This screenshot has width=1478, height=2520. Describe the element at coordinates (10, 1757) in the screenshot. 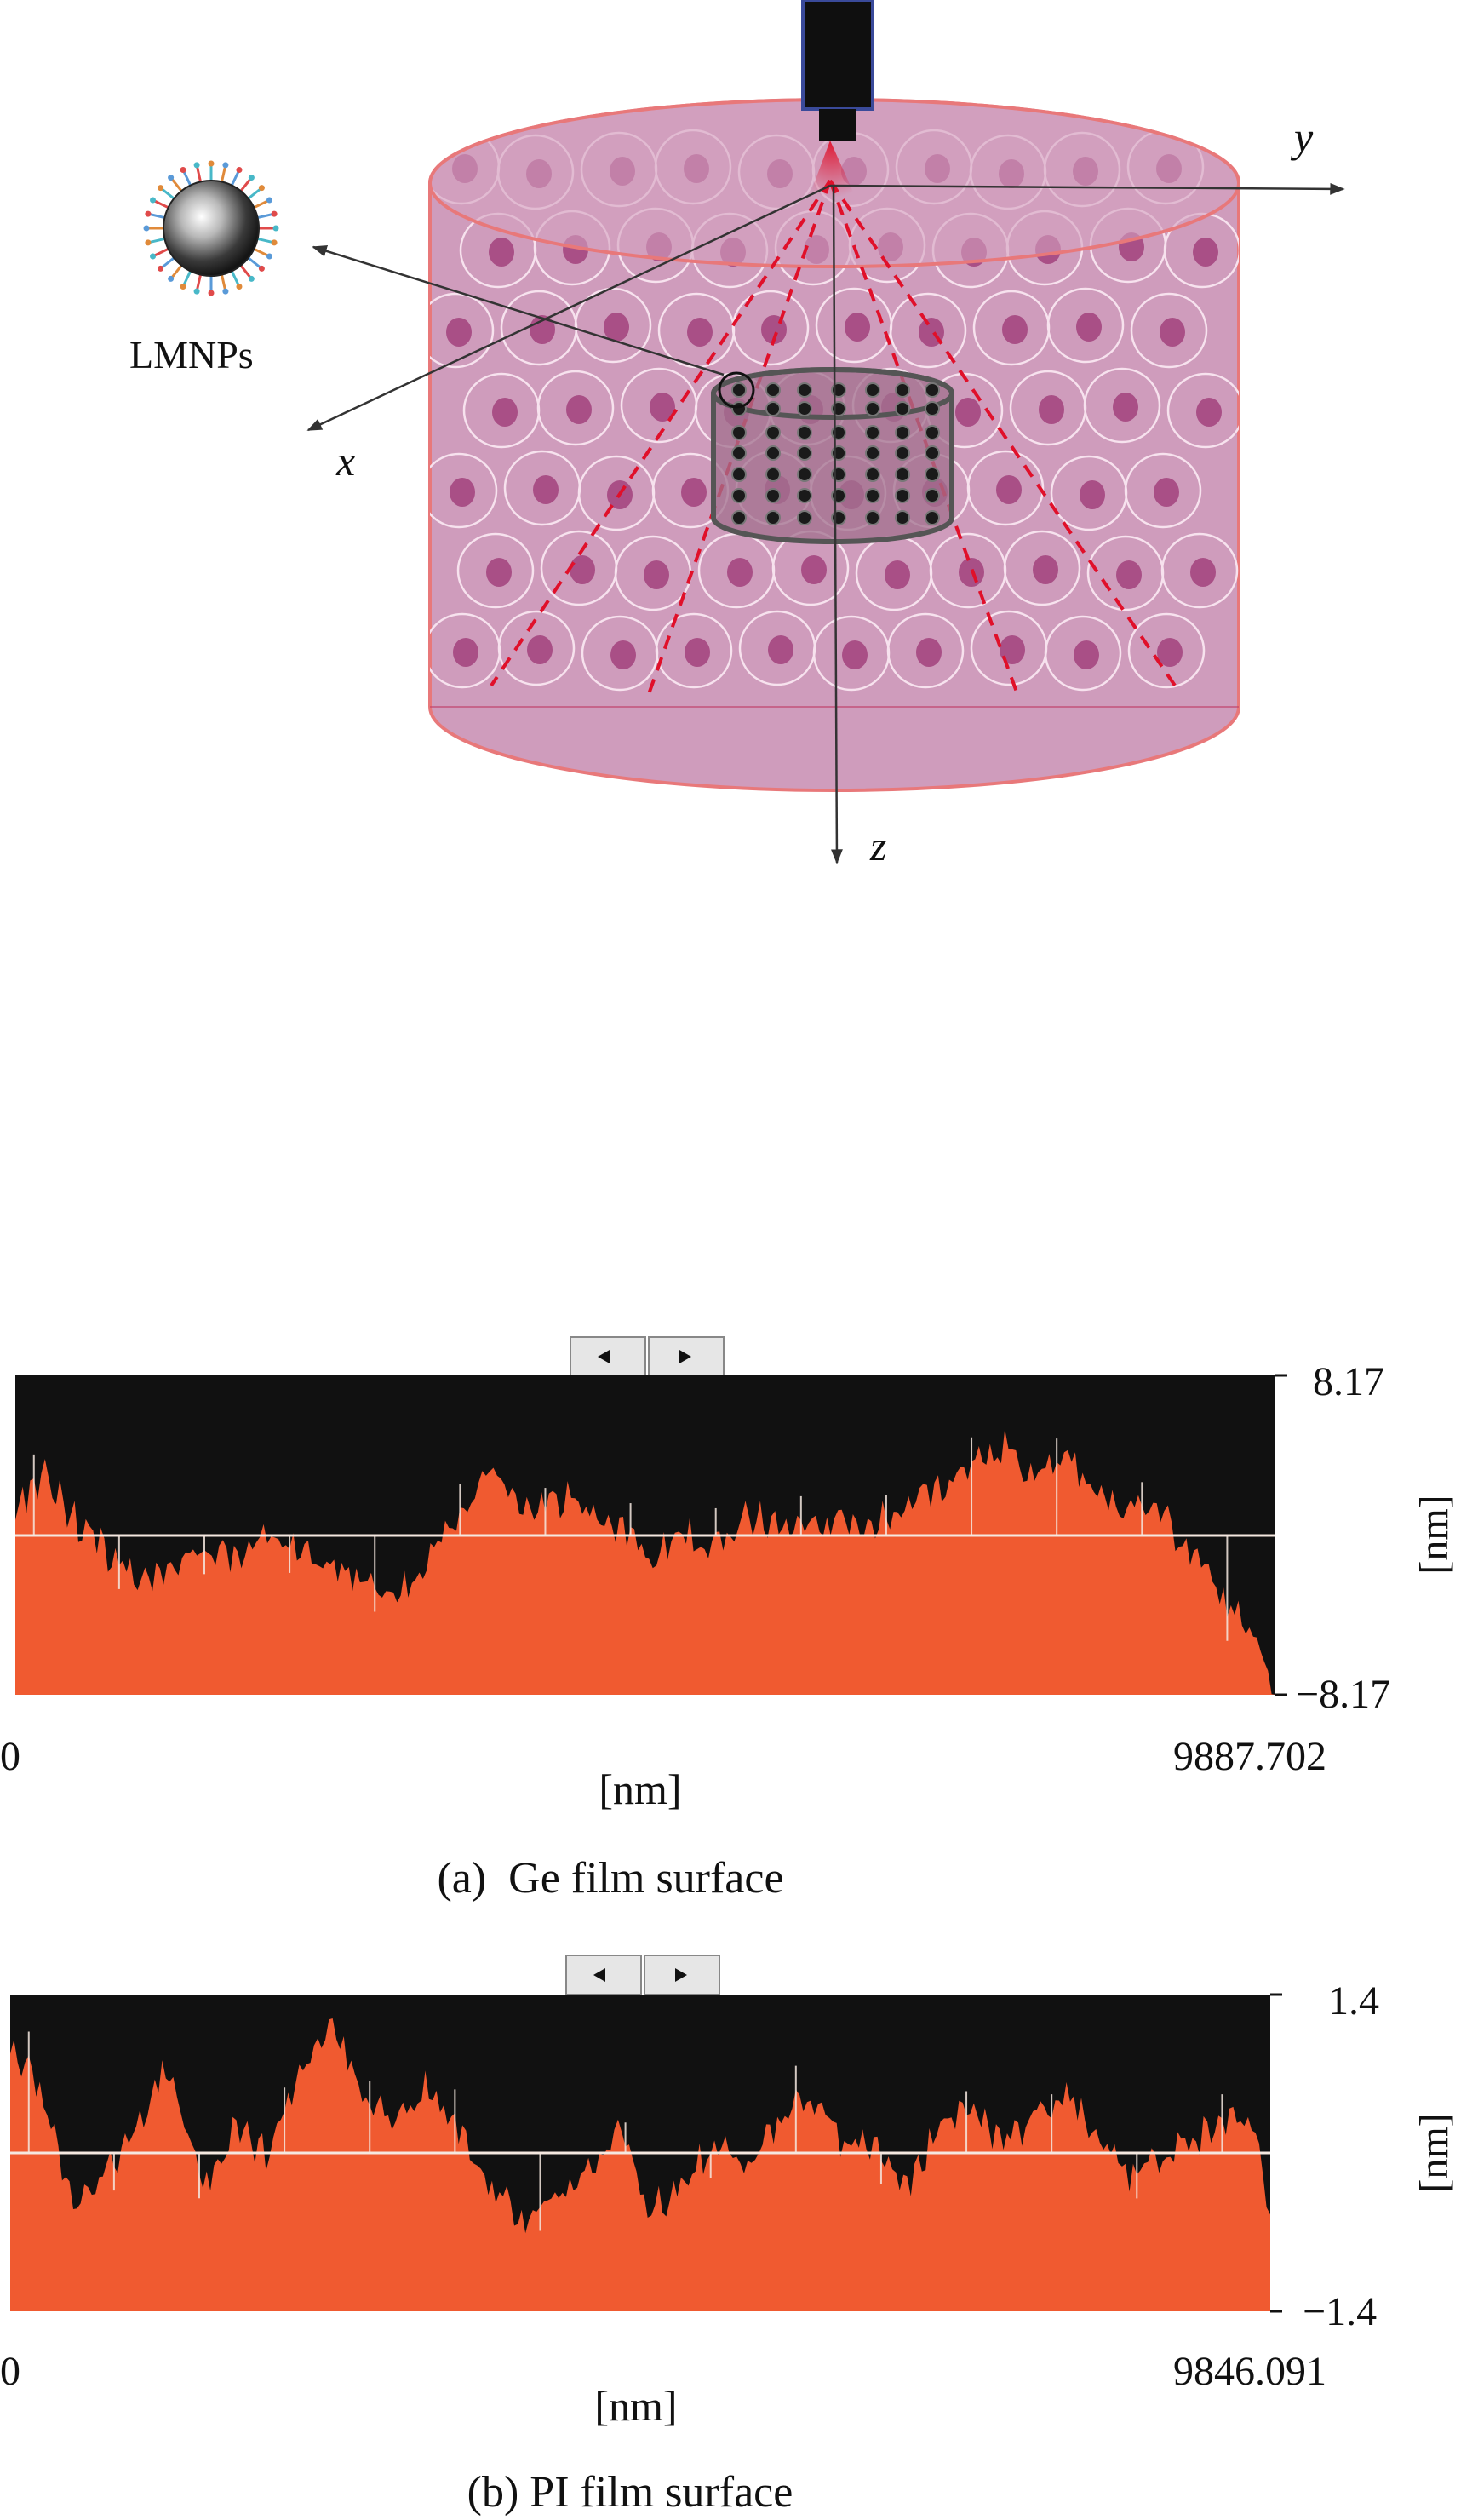

I see `x-min-label: 0` at that location.